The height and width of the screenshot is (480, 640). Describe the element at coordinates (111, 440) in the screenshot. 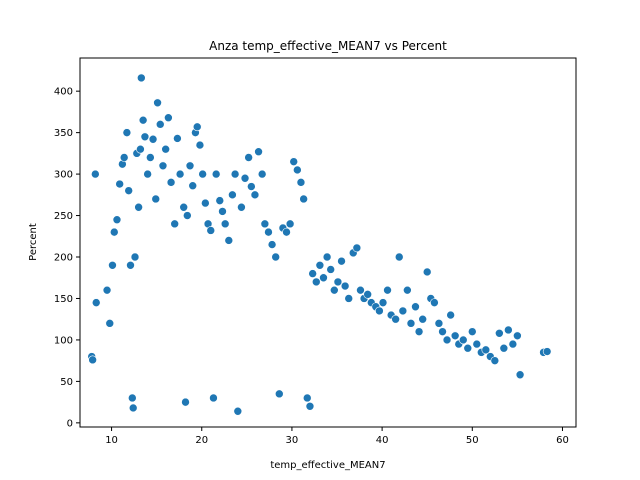

I see `x-tick-label: 10` at that location.